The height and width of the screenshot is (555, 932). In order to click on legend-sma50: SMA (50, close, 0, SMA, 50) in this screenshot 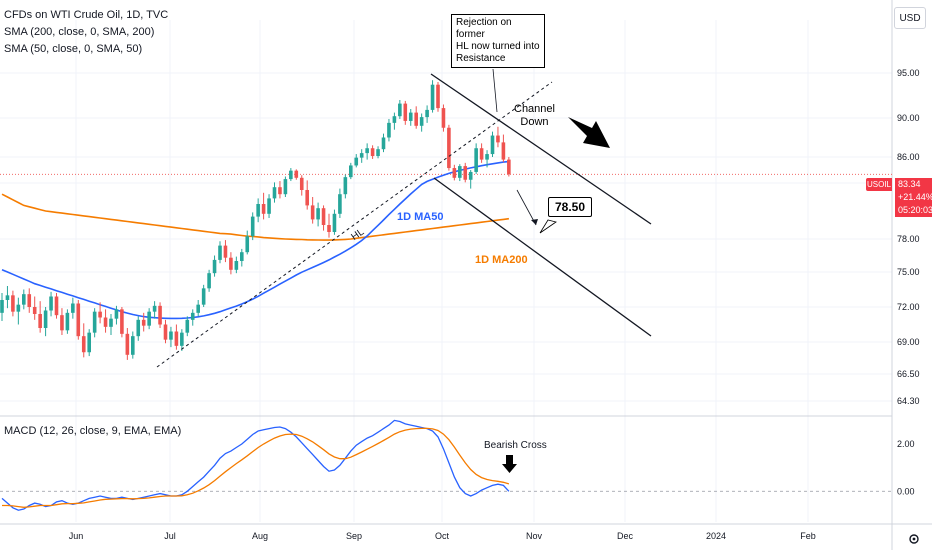, I will do `click(73, 49)`.